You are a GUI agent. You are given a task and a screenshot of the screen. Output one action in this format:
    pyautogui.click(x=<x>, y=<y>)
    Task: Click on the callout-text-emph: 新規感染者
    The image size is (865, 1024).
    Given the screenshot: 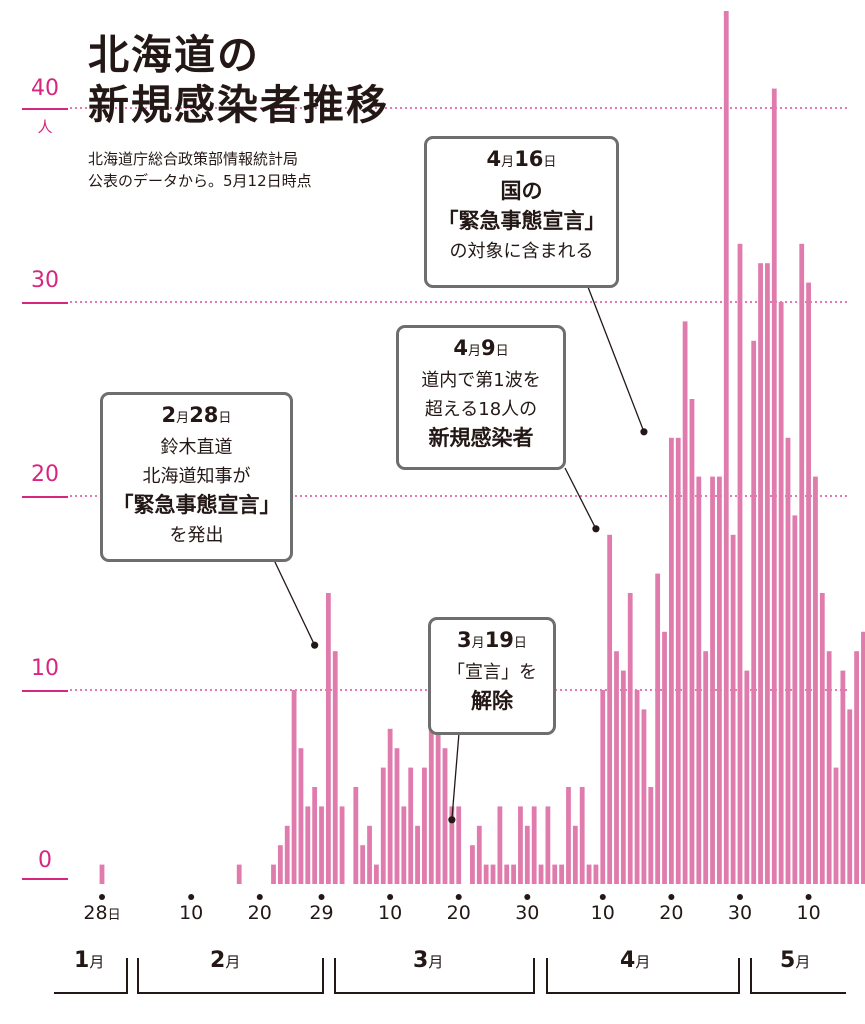 What is the action you would take?
    pyautogui.click(x=481, y=438)
    